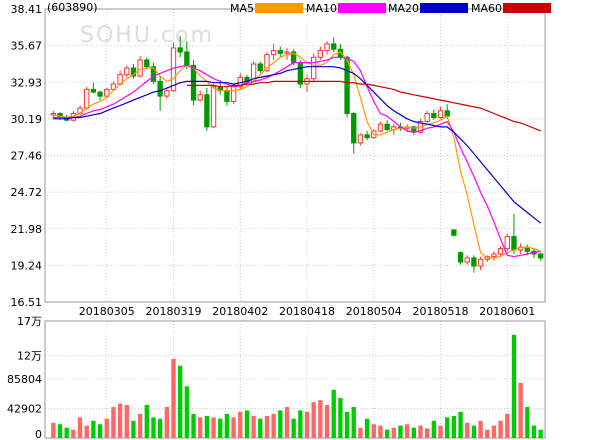  I want to click on price-tick-label: 24.72, so click(27, 192).